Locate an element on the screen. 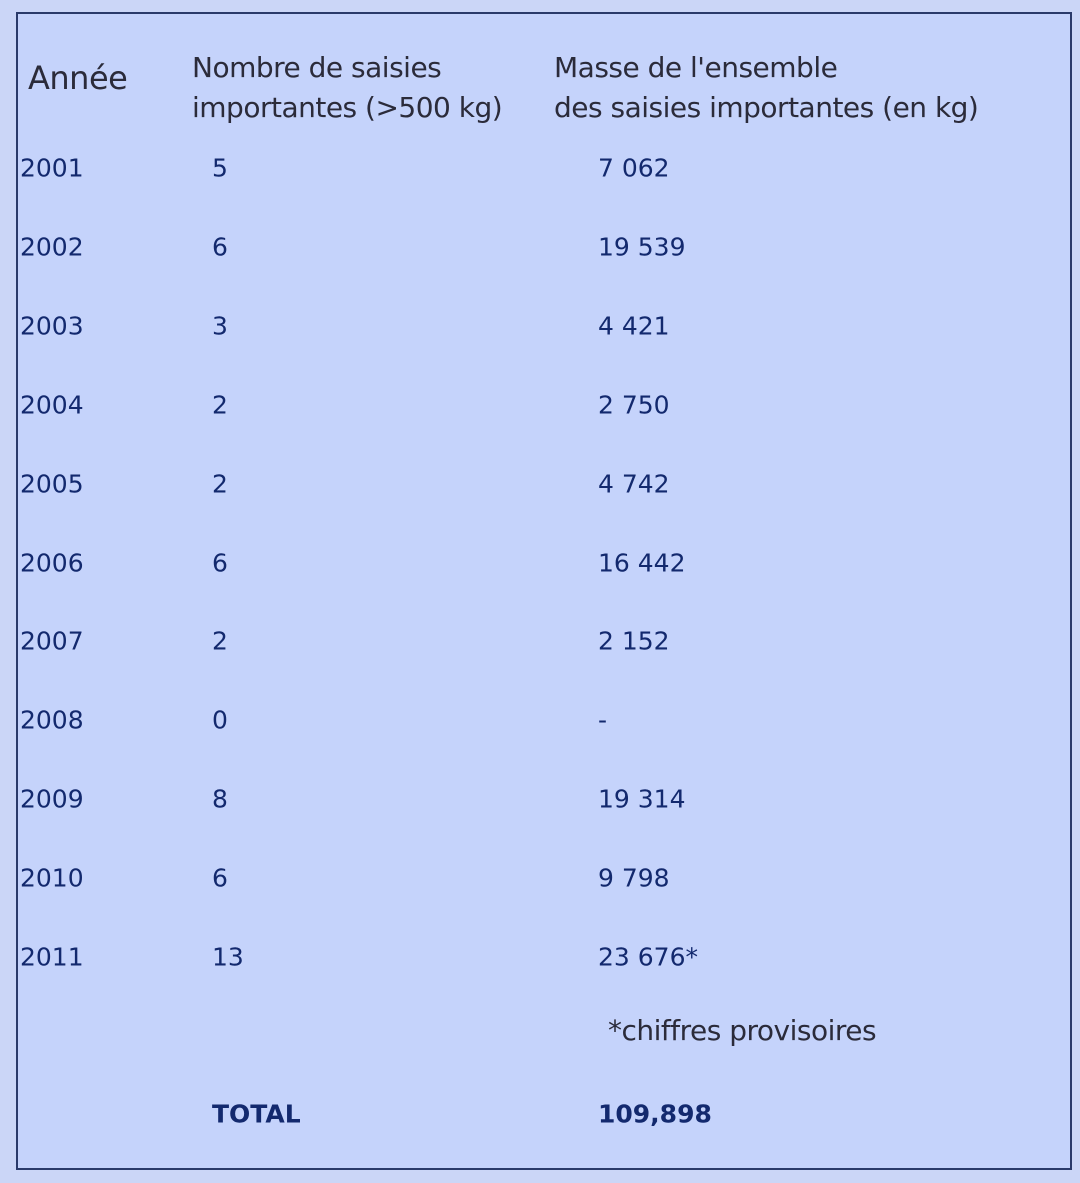 The width and height of the screenshot is (1080, 1183). cell: 2003 is located at coordinates (52, 326).